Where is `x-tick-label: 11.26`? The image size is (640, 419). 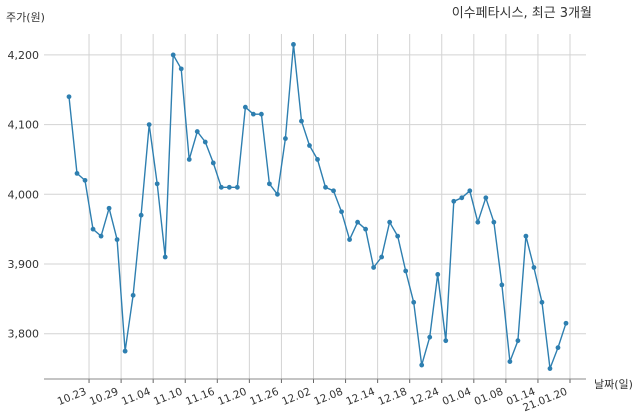
x-tick-label: 11.26 is located at coordinates (264, 397).